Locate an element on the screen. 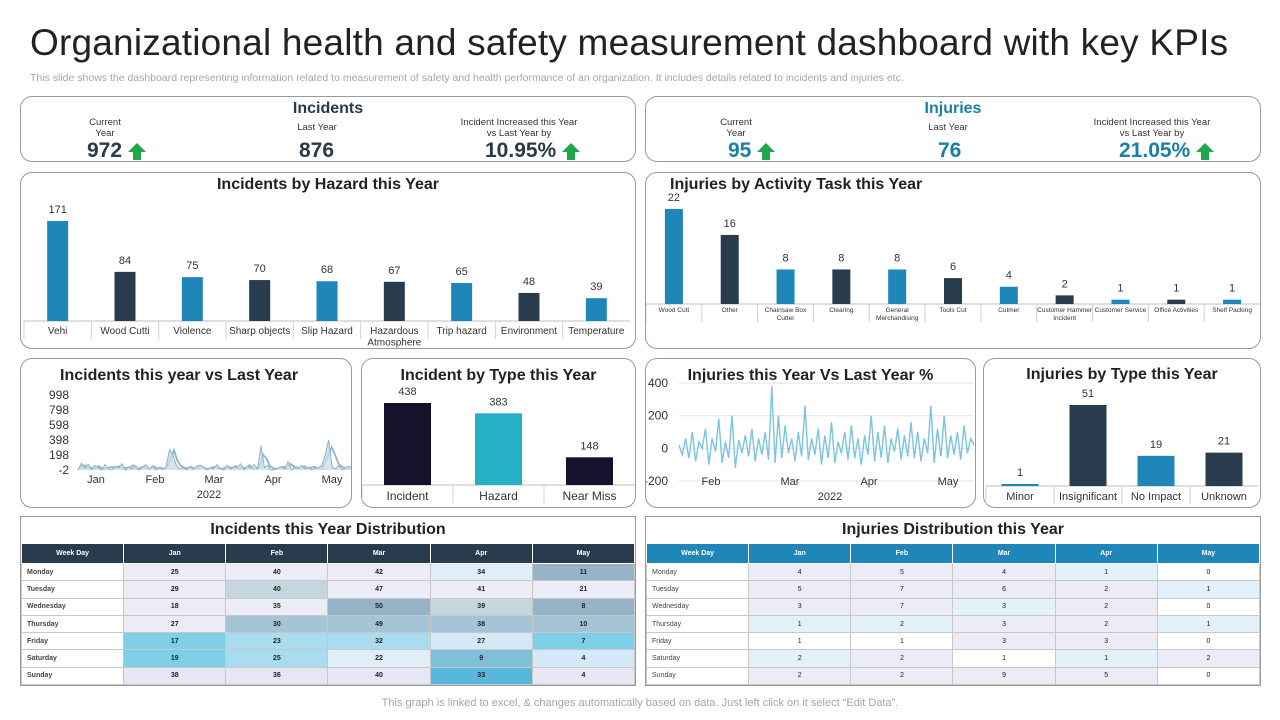 The width and height of the screenshot is (1280, 720). value-cell: 39 is located at coordinates (481, 606).